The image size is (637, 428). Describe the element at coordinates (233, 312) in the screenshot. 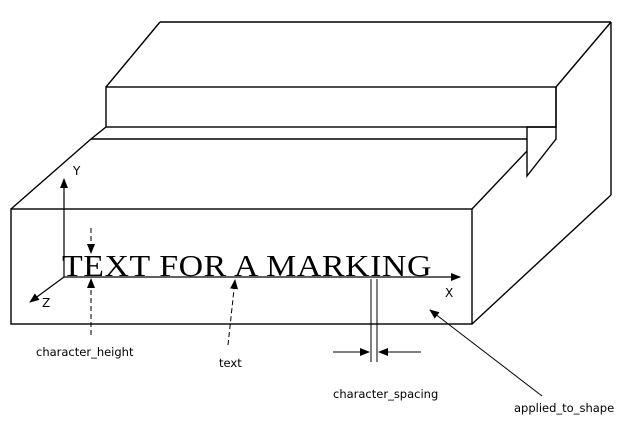

I see `text-leader` at that location.